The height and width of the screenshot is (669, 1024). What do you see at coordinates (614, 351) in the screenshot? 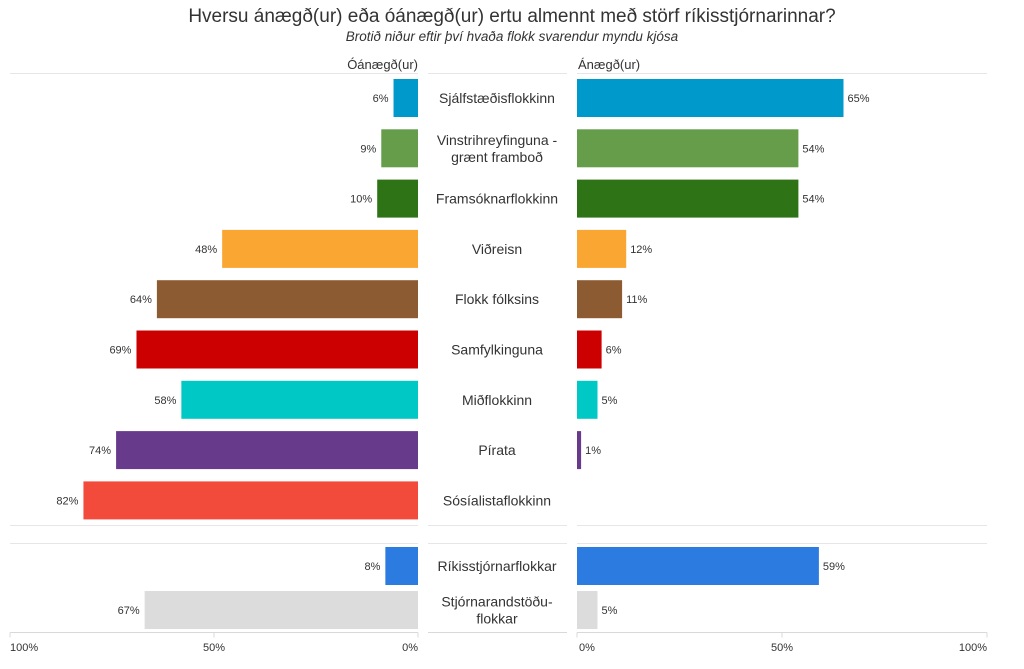
I see `data-label-satisfied: 6%` at bounding box center [614, 351].